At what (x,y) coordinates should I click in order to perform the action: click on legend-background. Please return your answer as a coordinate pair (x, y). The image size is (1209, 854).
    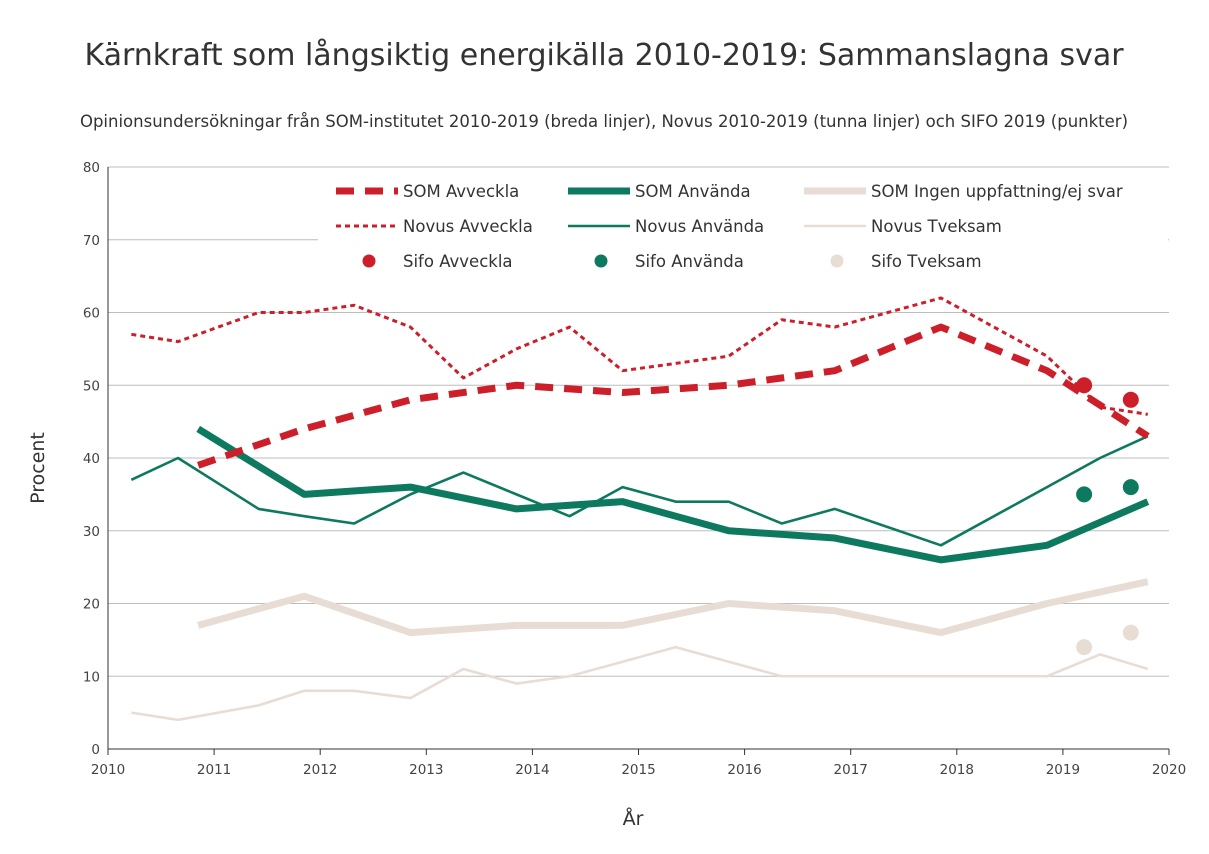
    Looking at the image, I should click on (743, 227).